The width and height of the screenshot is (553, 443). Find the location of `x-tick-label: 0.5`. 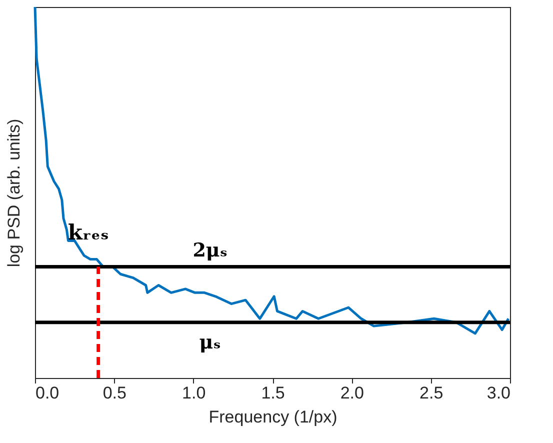

x-tick-label: 0.5 is located at coordinates (114, 393).